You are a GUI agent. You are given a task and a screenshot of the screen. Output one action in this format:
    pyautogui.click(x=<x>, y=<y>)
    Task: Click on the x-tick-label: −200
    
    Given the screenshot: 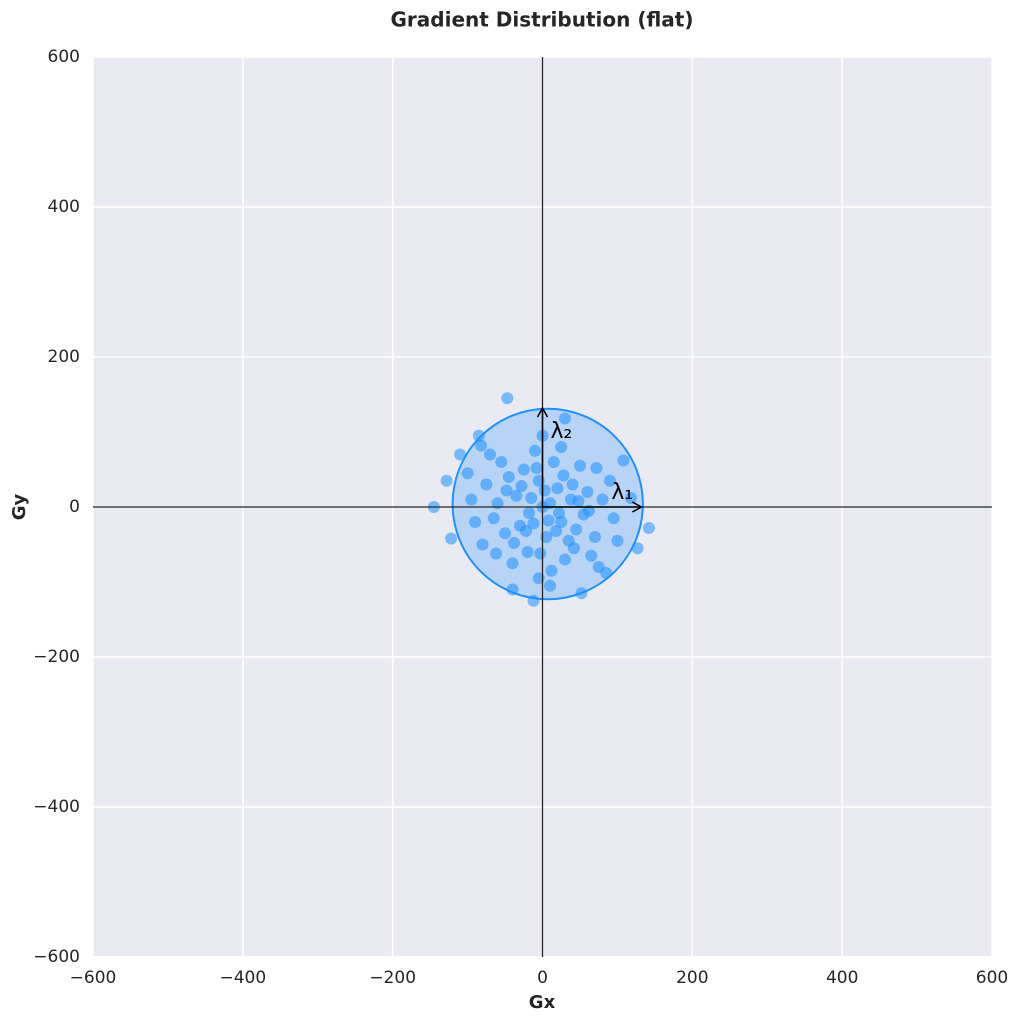 What is the action you would take?
    pyautogui.click(x=392, y=978)
    